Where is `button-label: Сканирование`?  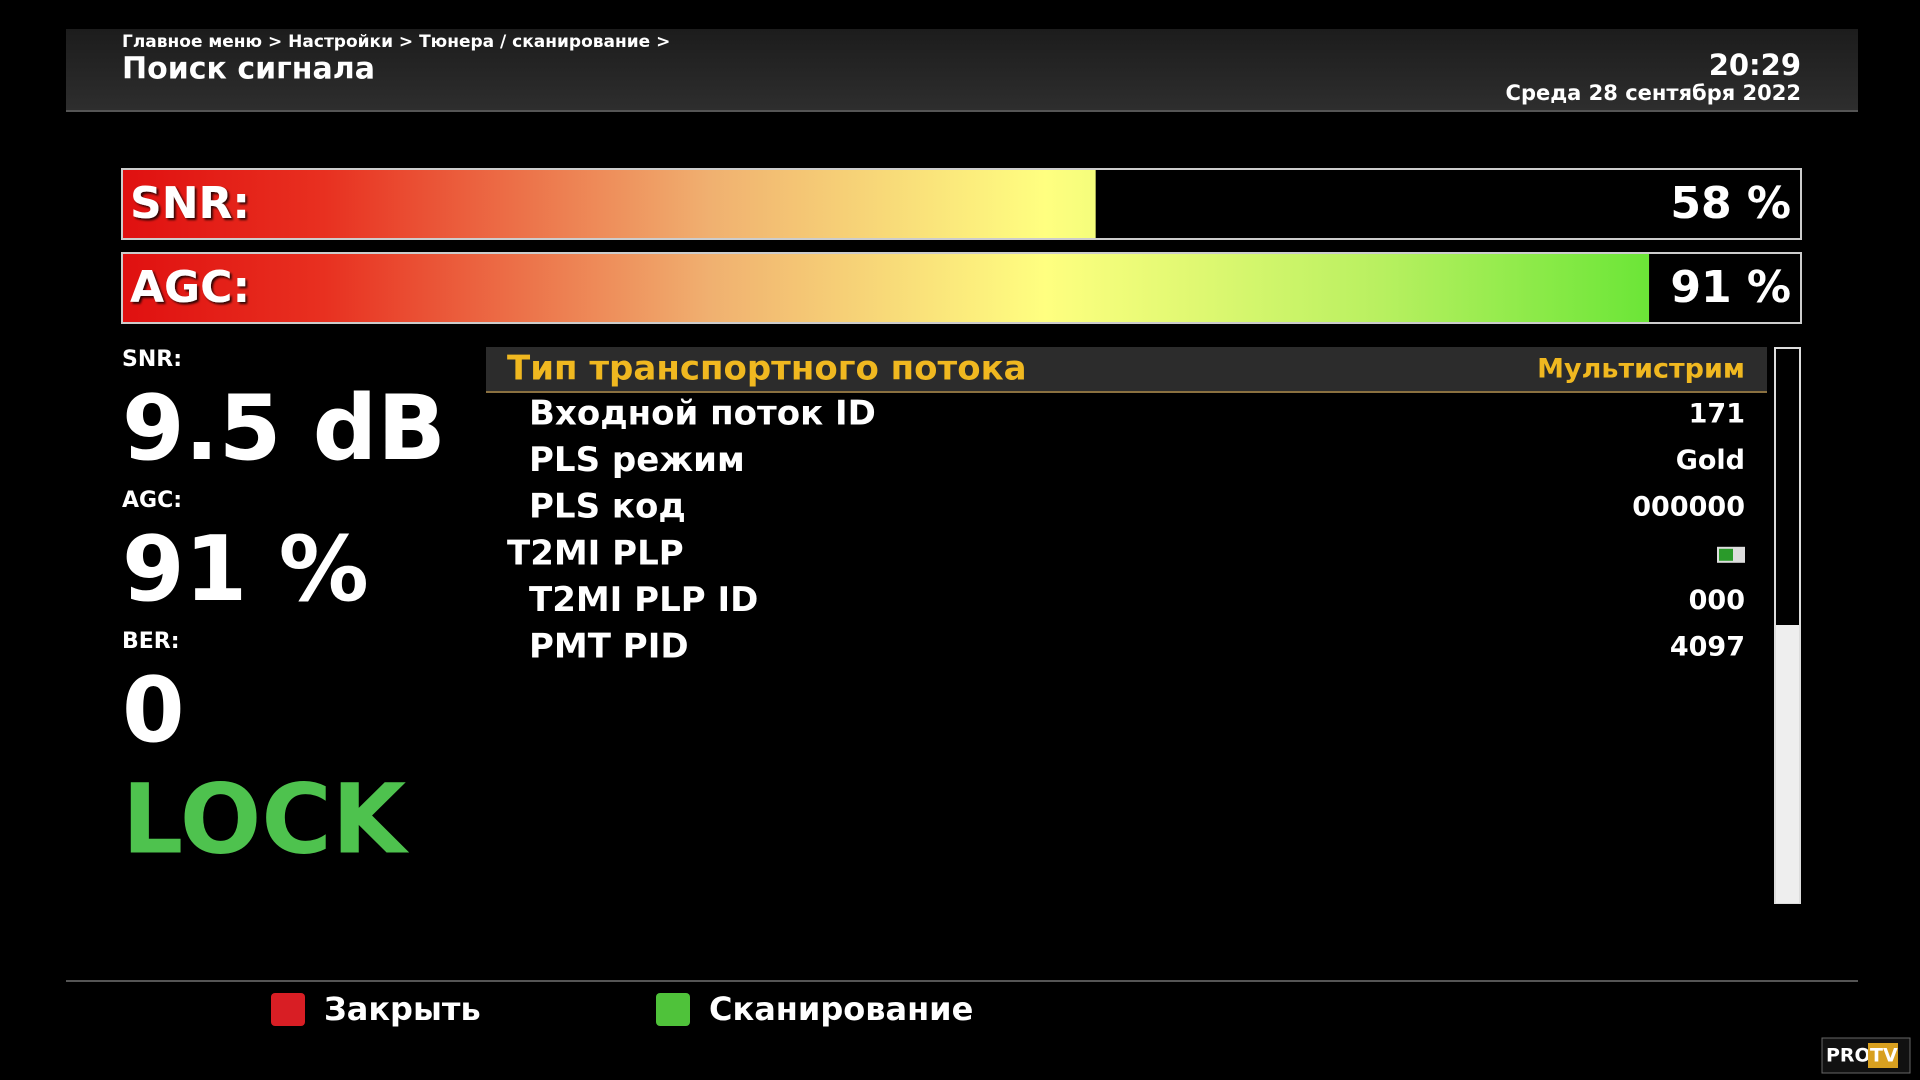 button-label: Сканирование is located at coordinates (841, 1009).